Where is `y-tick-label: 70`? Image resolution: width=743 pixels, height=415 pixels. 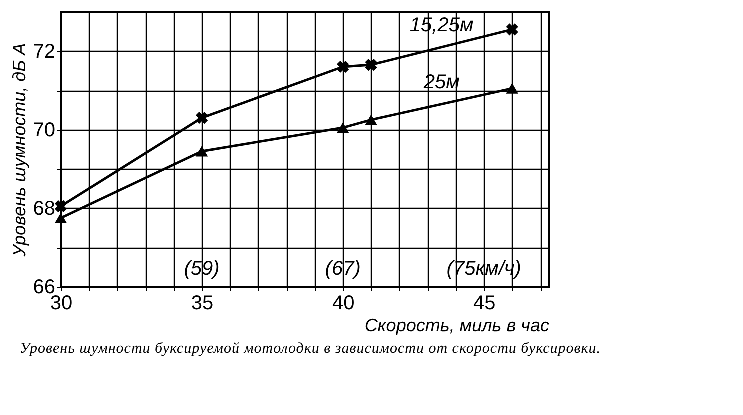
y-tick-label: 70 is located at coordinates (44, 130).